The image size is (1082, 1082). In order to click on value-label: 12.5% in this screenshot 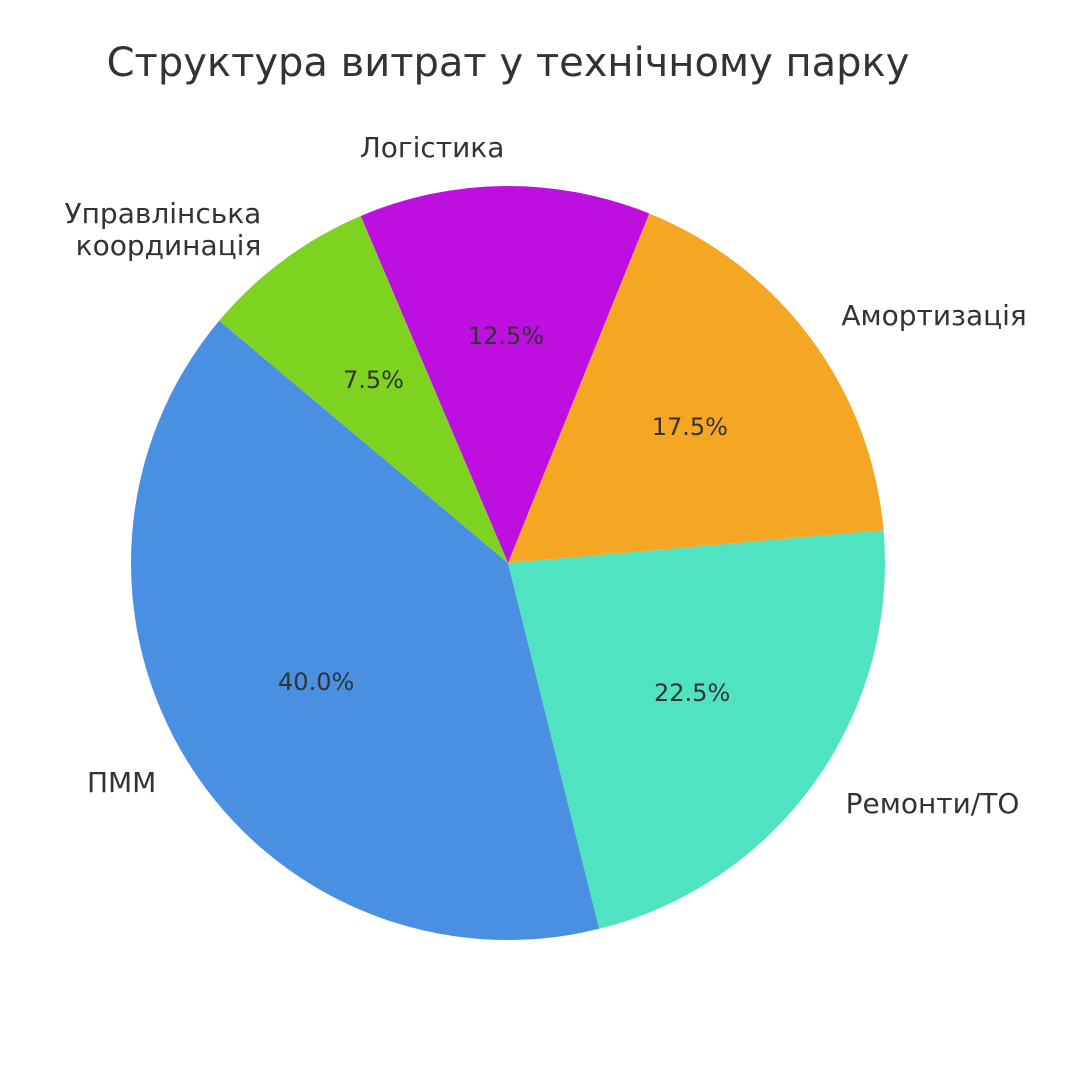, I will do `click(506, 336)`.